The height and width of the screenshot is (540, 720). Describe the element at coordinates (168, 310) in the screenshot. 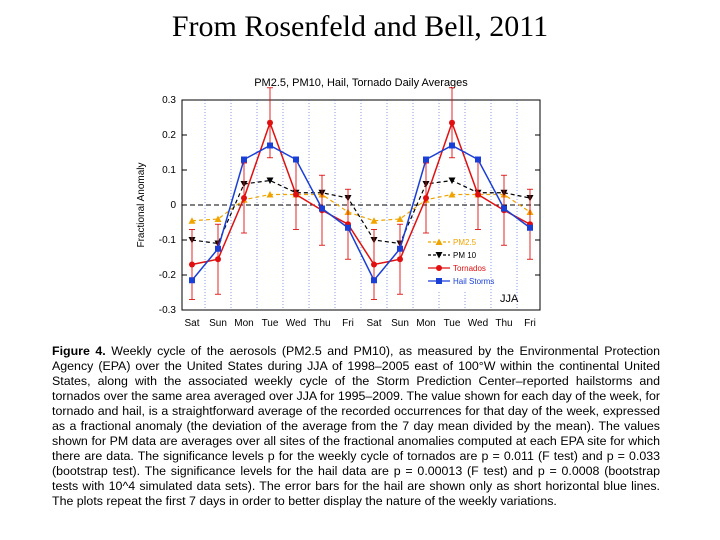

I see `y-tick-label: -0.3` at that location.